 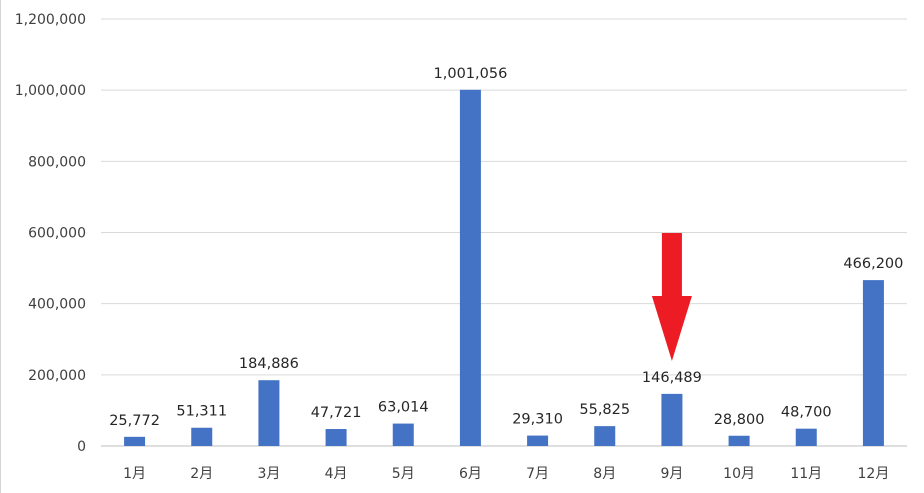 I want to click on red-down-arrow-icon, so click(x=671, y=297).